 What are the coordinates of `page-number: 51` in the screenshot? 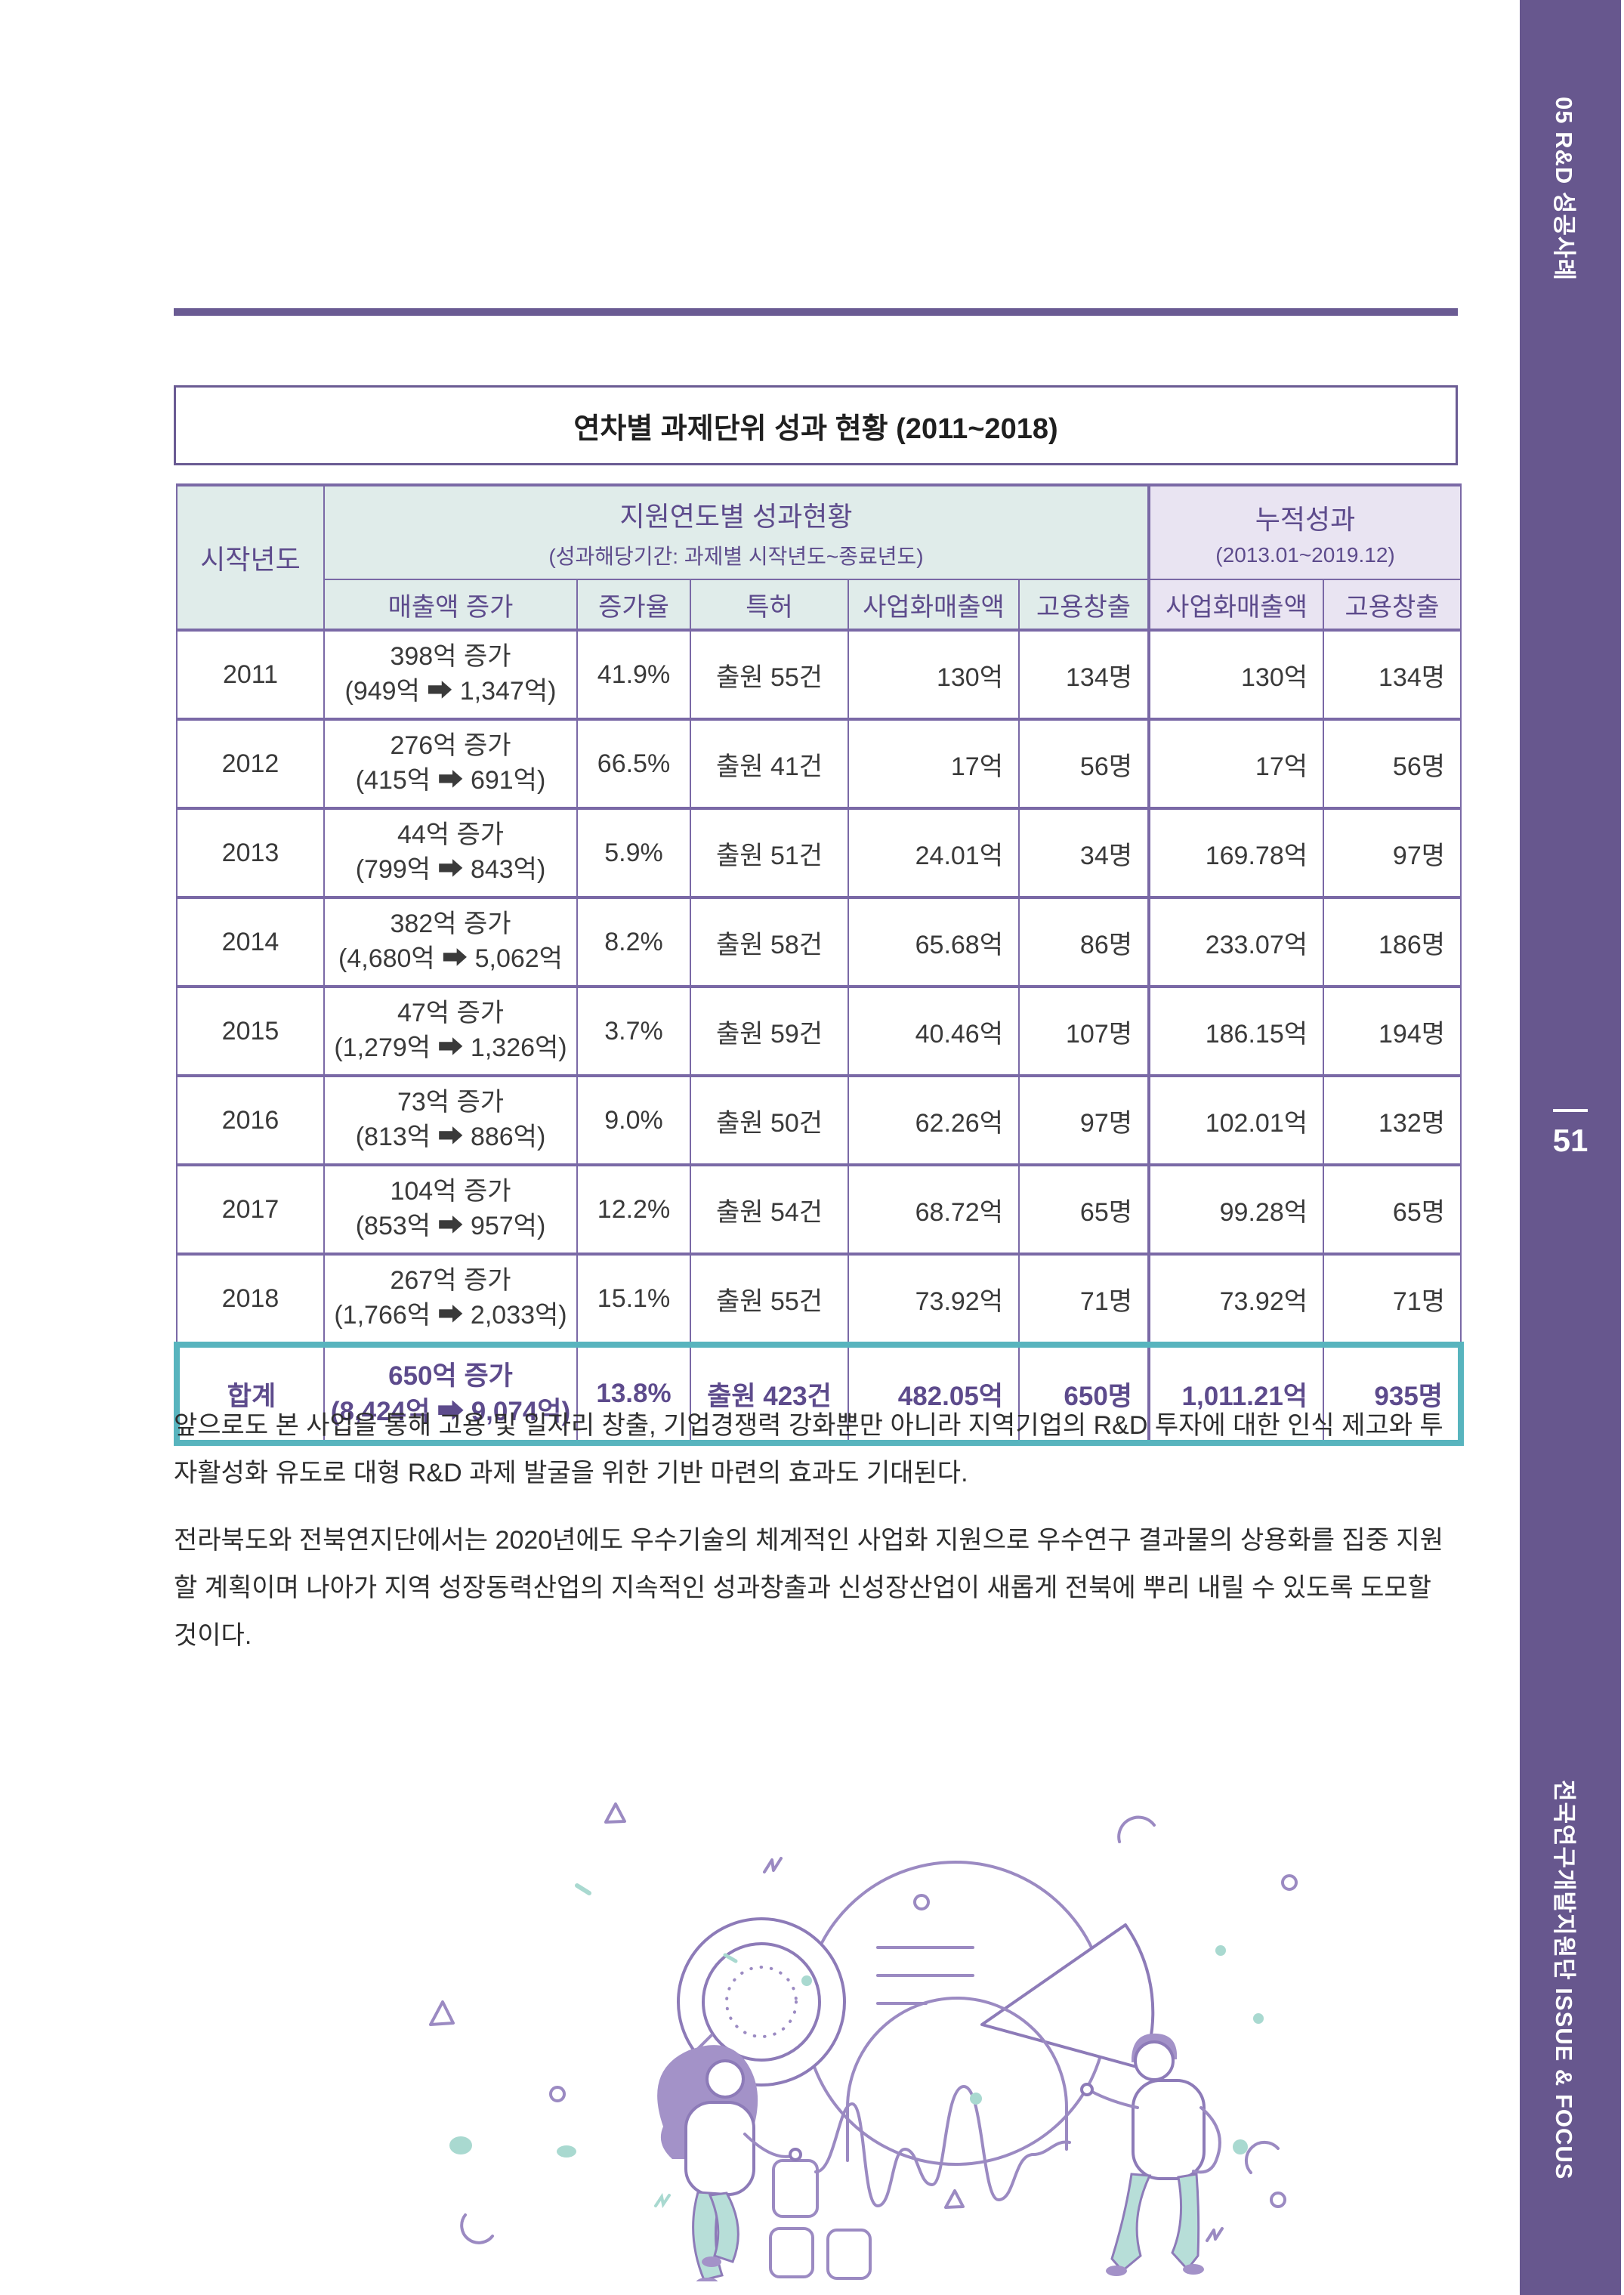 It's located at (1570, 1140).